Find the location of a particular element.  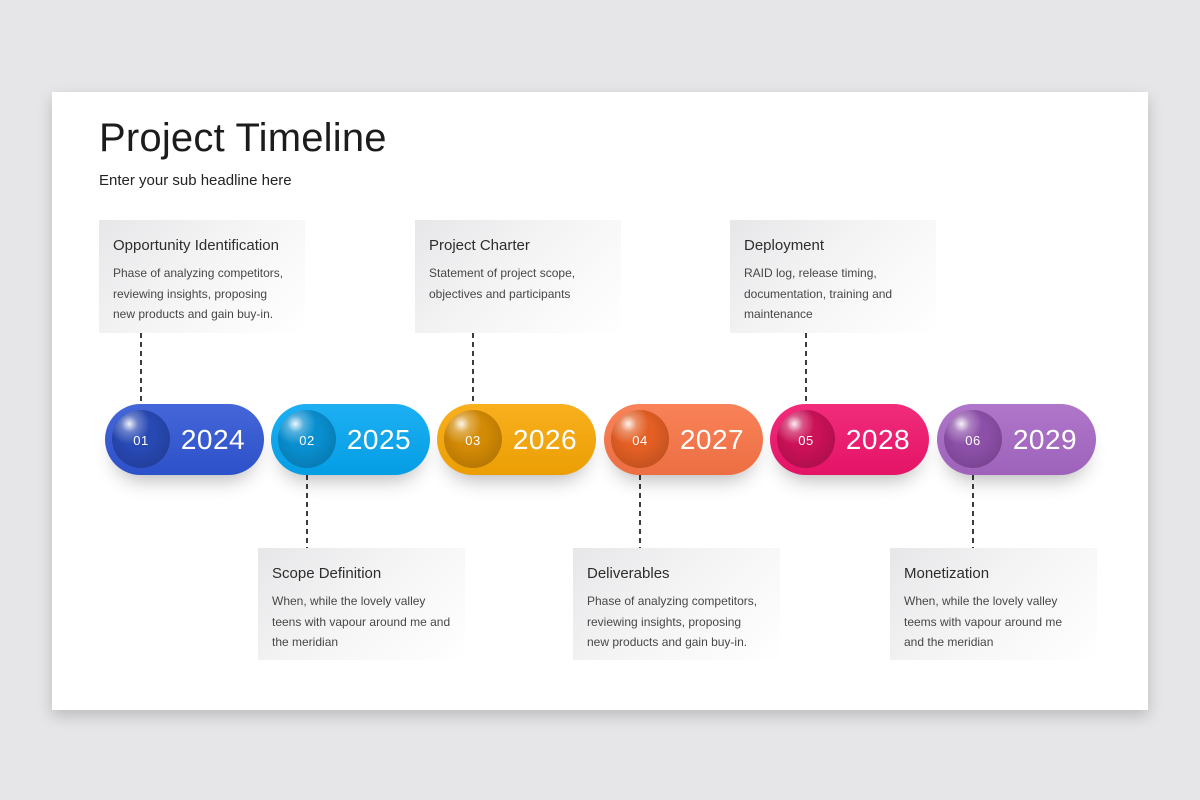

card-title: Deployment is located at coordinates (784, 245).